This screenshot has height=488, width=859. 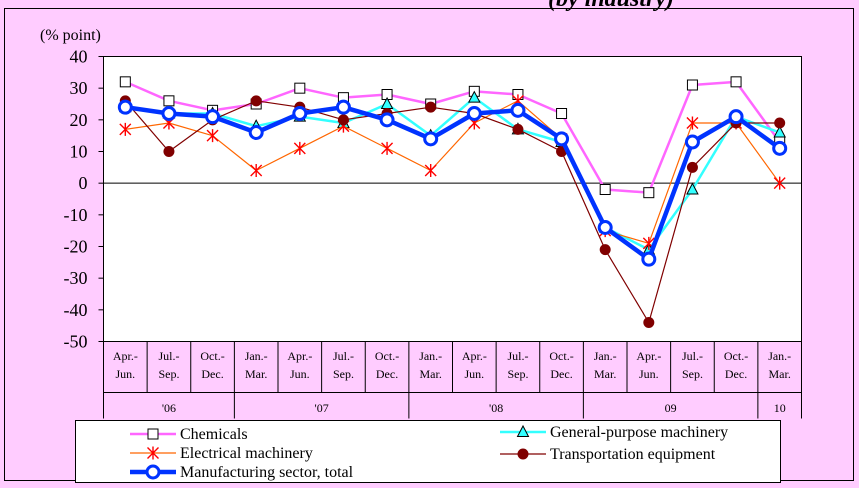 What do you see at coordinates (267, 472) in the screenshot?
I see `legend-label: Manufacturing sector, total` at bounding box center [267, 472].